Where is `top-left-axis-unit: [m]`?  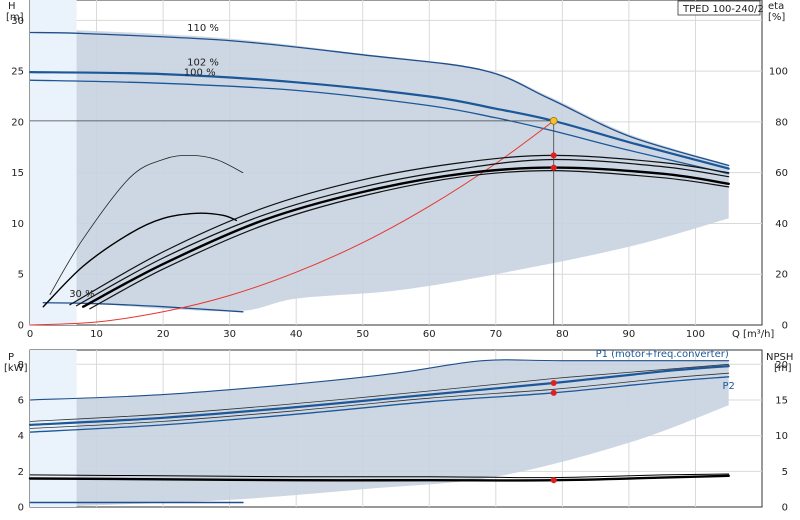
top-left-axis-unit: [m] is located at coordinates (15, 17).